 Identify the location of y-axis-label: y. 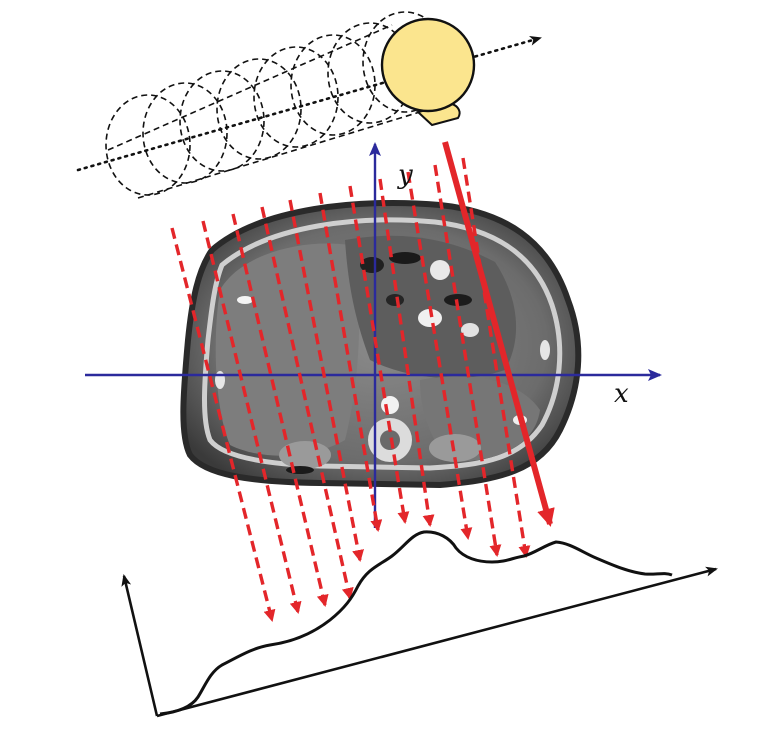
(405, 175).